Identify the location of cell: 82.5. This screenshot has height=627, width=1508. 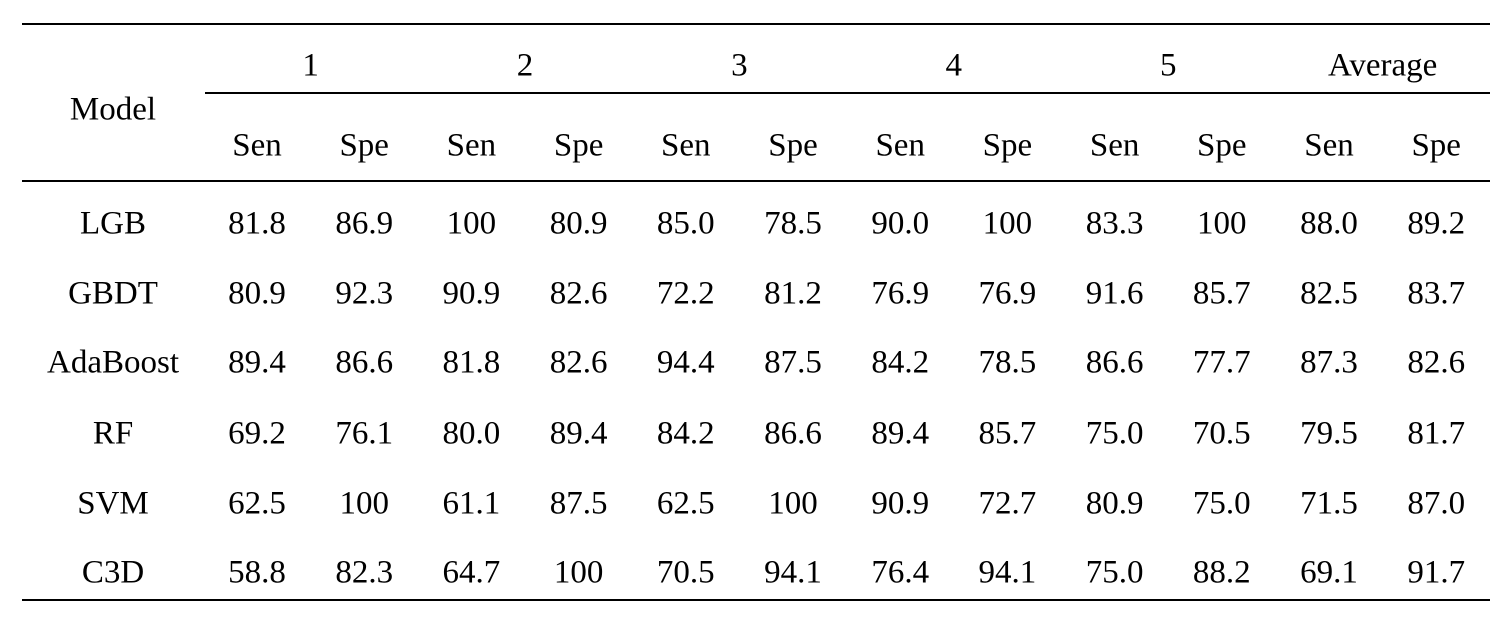
(1329, 294).